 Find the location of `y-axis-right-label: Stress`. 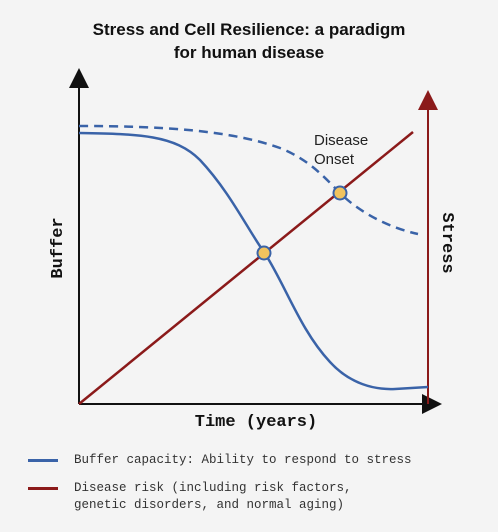

y-axis-right-label: Stress is located at coordinates (446, 242).